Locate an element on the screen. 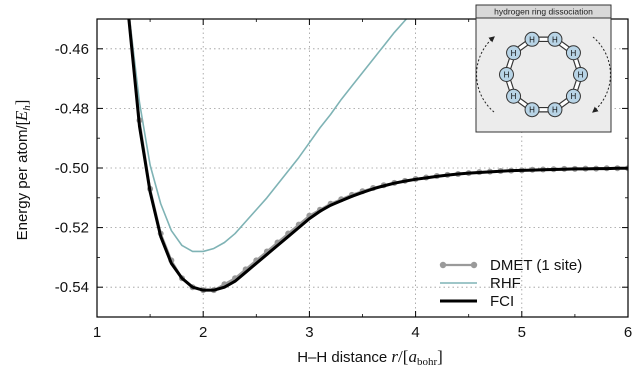 Image resolution: width=642 pixels, height=370 pixels. y-tick-label: -0.46 is located at coordinates (72, 49).